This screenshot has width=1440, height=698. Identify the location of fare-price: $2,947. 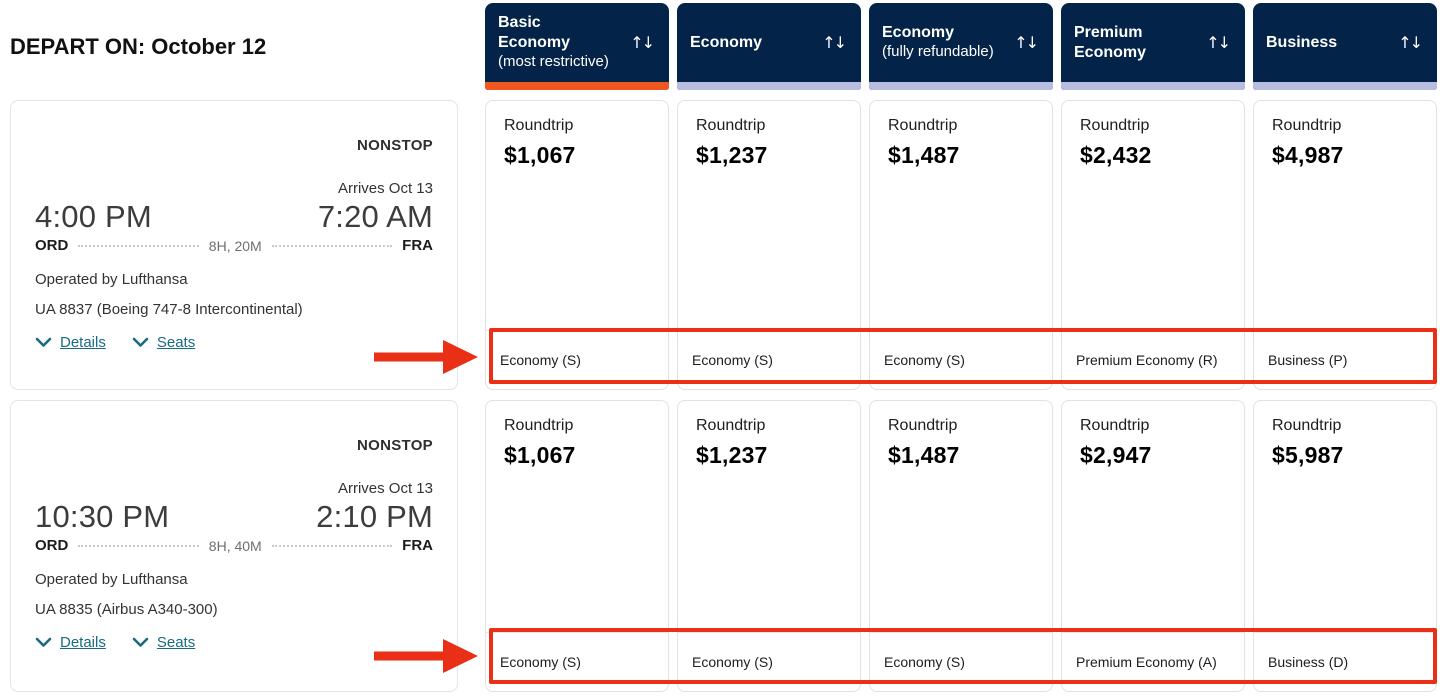
(1116, 455).